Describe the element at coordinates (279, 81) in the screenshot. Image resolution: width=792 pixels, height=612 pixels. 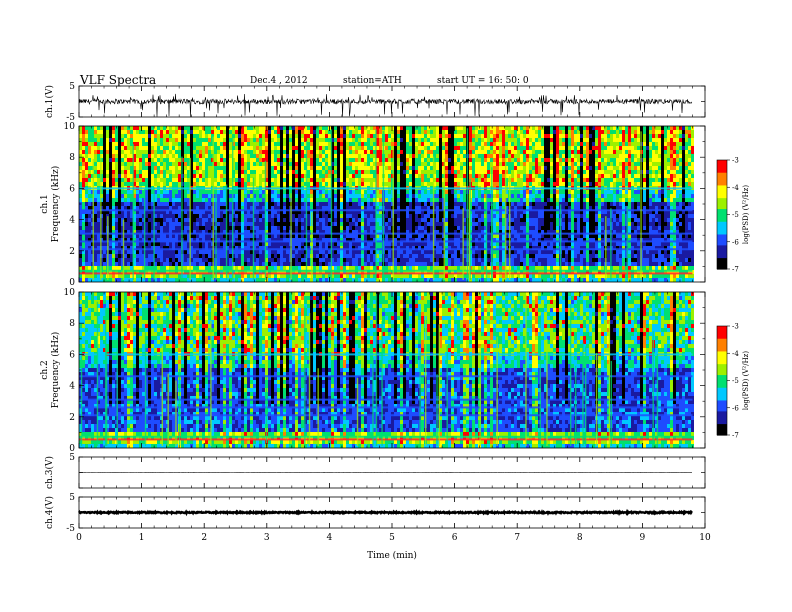
I see `date-label: Dec.4 , 2012` at that location.